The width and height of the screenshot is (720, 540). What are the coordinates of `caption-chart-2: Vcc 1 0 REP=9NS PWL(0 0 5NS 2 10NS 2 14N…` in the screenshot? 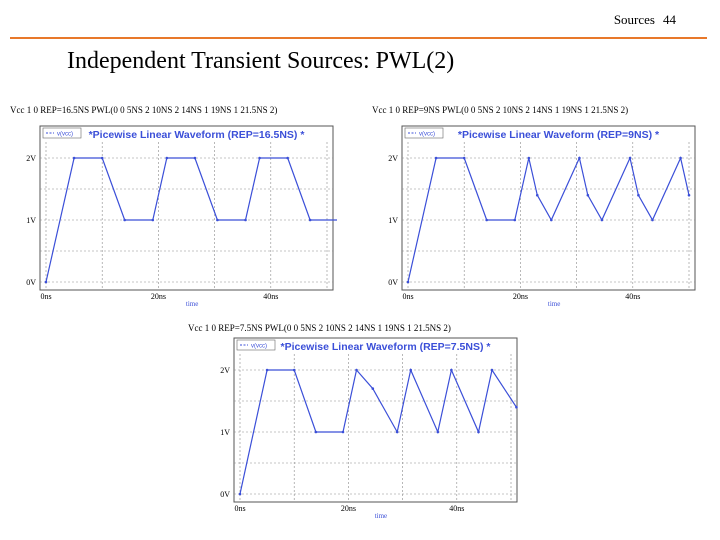 It's located at (500, 110).